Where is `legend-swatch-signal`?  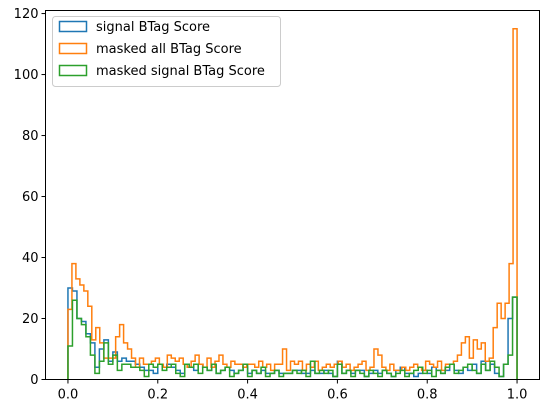
legend-swatch-signal is located at coordinates (73, 26).